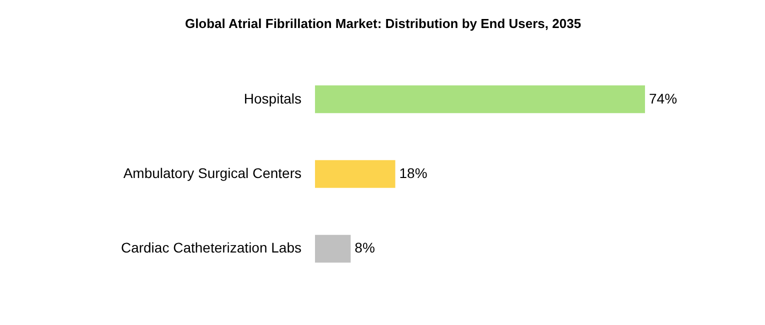 The width and height of the screenshot is (765, 325). Describe the element at coordinates (212, 173) in the screenshot. I see `y-tick-label: Ambulatory Surgical Centers` at that location.